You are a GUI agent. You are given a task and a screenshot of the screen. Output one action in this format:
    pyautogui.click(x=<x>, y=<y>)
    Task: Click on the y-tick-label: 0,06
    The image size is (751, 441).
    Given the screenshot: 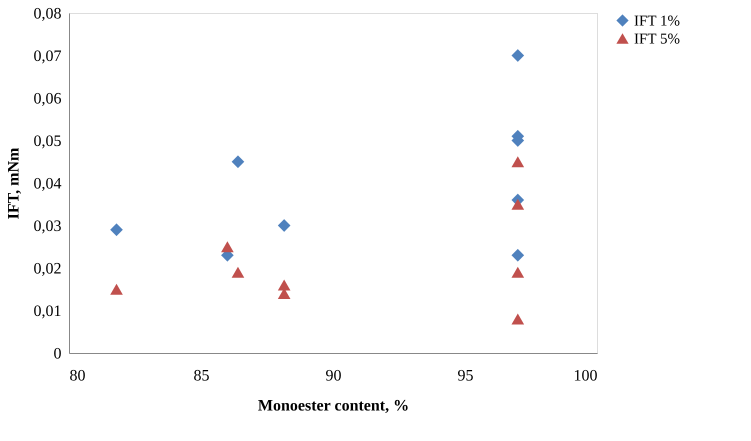 What is the action you would take?
    pyautogui.click(x=48, y=99)
    